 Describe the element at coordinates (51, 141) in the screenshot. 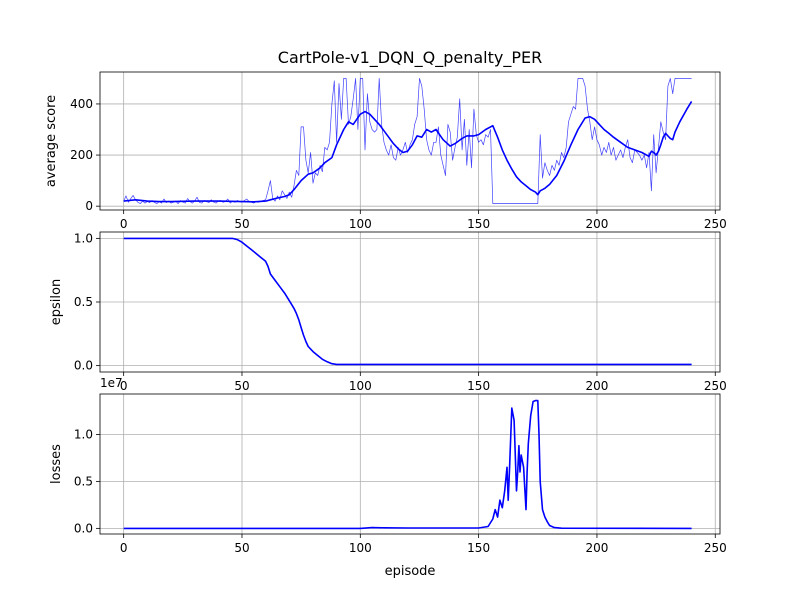

I see `y-axis-label-score: average score` at that location.